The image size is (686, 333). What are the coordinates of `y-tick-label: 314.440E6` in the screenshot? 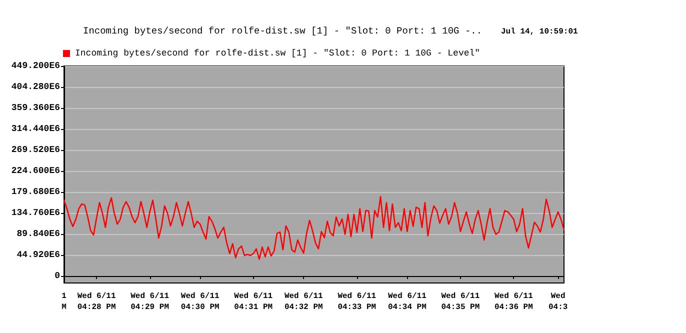 It's located at (35, 129).